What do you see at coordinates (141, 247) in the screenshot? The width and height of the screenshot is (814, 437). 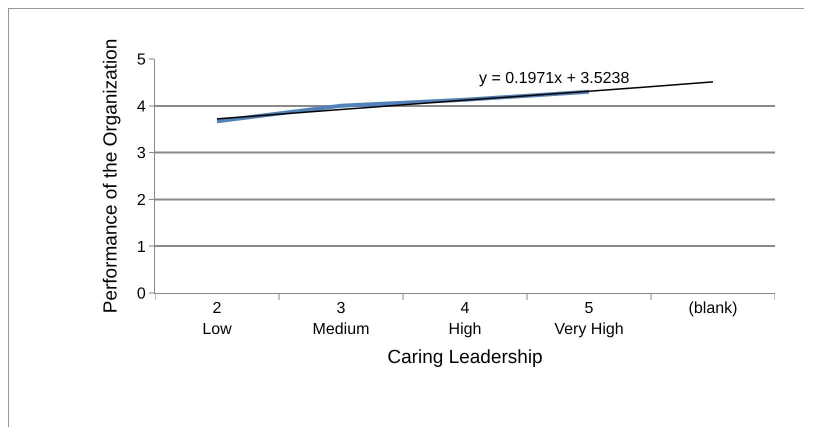 I see `y-tick-label: 1` at bounding box center [141, 247].